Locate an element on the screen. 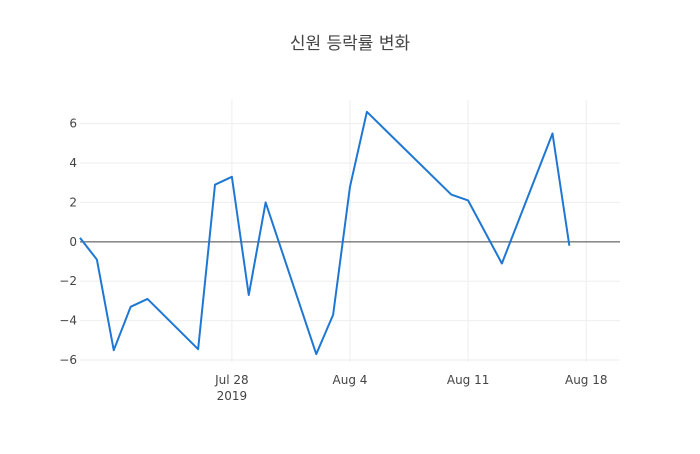 Image resolution: width=700 pixels, height=454 pixels. x-tick-label: Jul 28 is located at coordinates (231, 380).